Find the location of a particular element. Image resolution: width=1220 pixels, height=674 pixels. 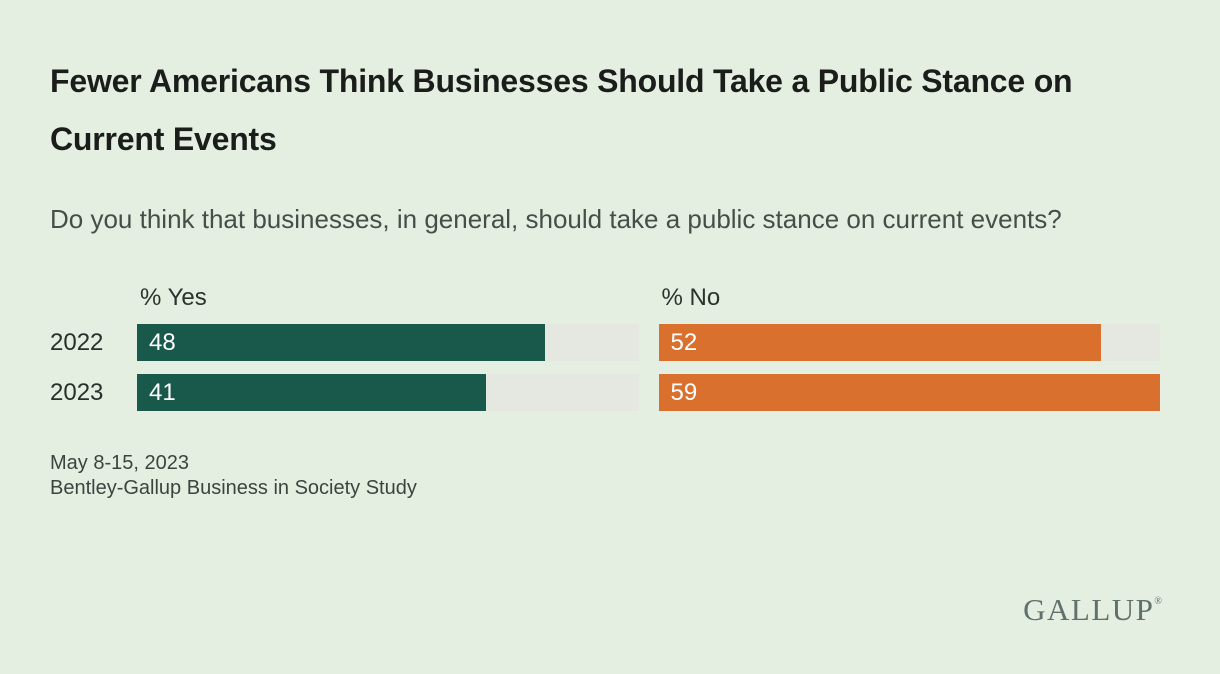

footnote-date: May 8-15, 2023 is located at coordinates (119, 463).